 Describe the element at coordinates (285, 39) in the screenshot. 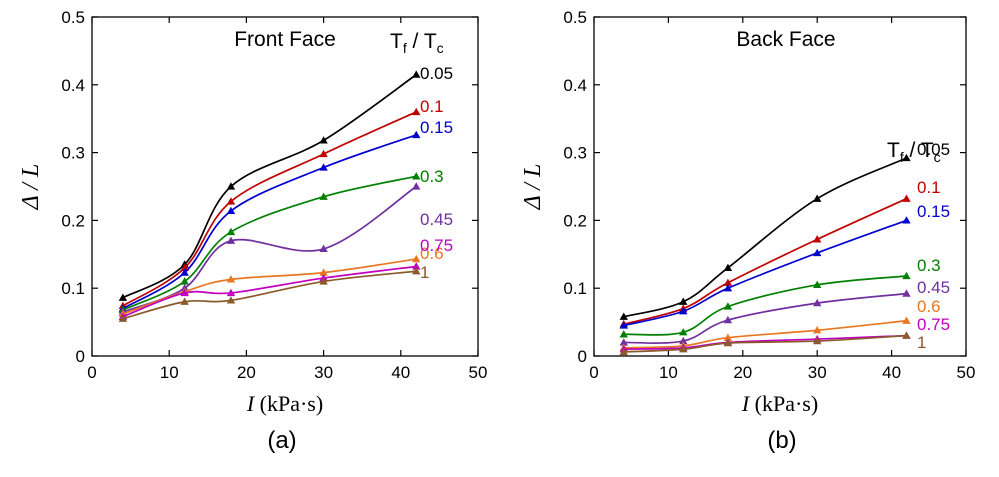

I see `panel-title: Front Face` at that location.